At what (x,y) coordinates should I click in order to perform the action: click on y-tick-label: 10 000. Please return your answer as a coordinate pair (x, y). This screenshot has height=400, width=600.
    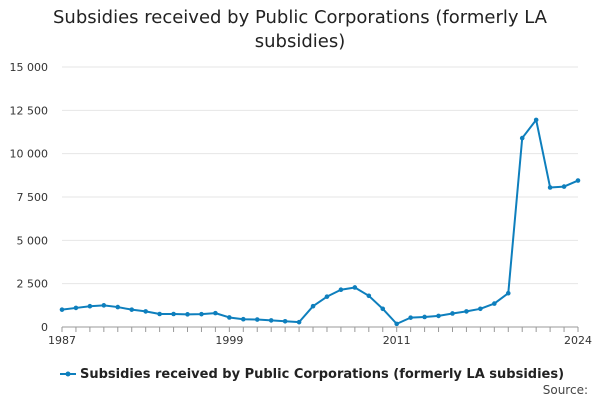
    Looking at the image, I should click on (29, 154).